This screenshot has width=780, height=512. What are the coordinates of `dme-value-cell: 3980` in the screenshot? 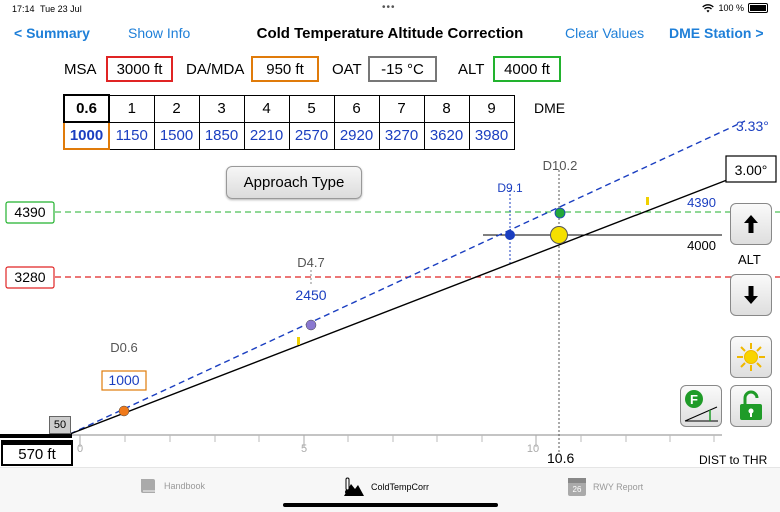 It's located at (491, 135).